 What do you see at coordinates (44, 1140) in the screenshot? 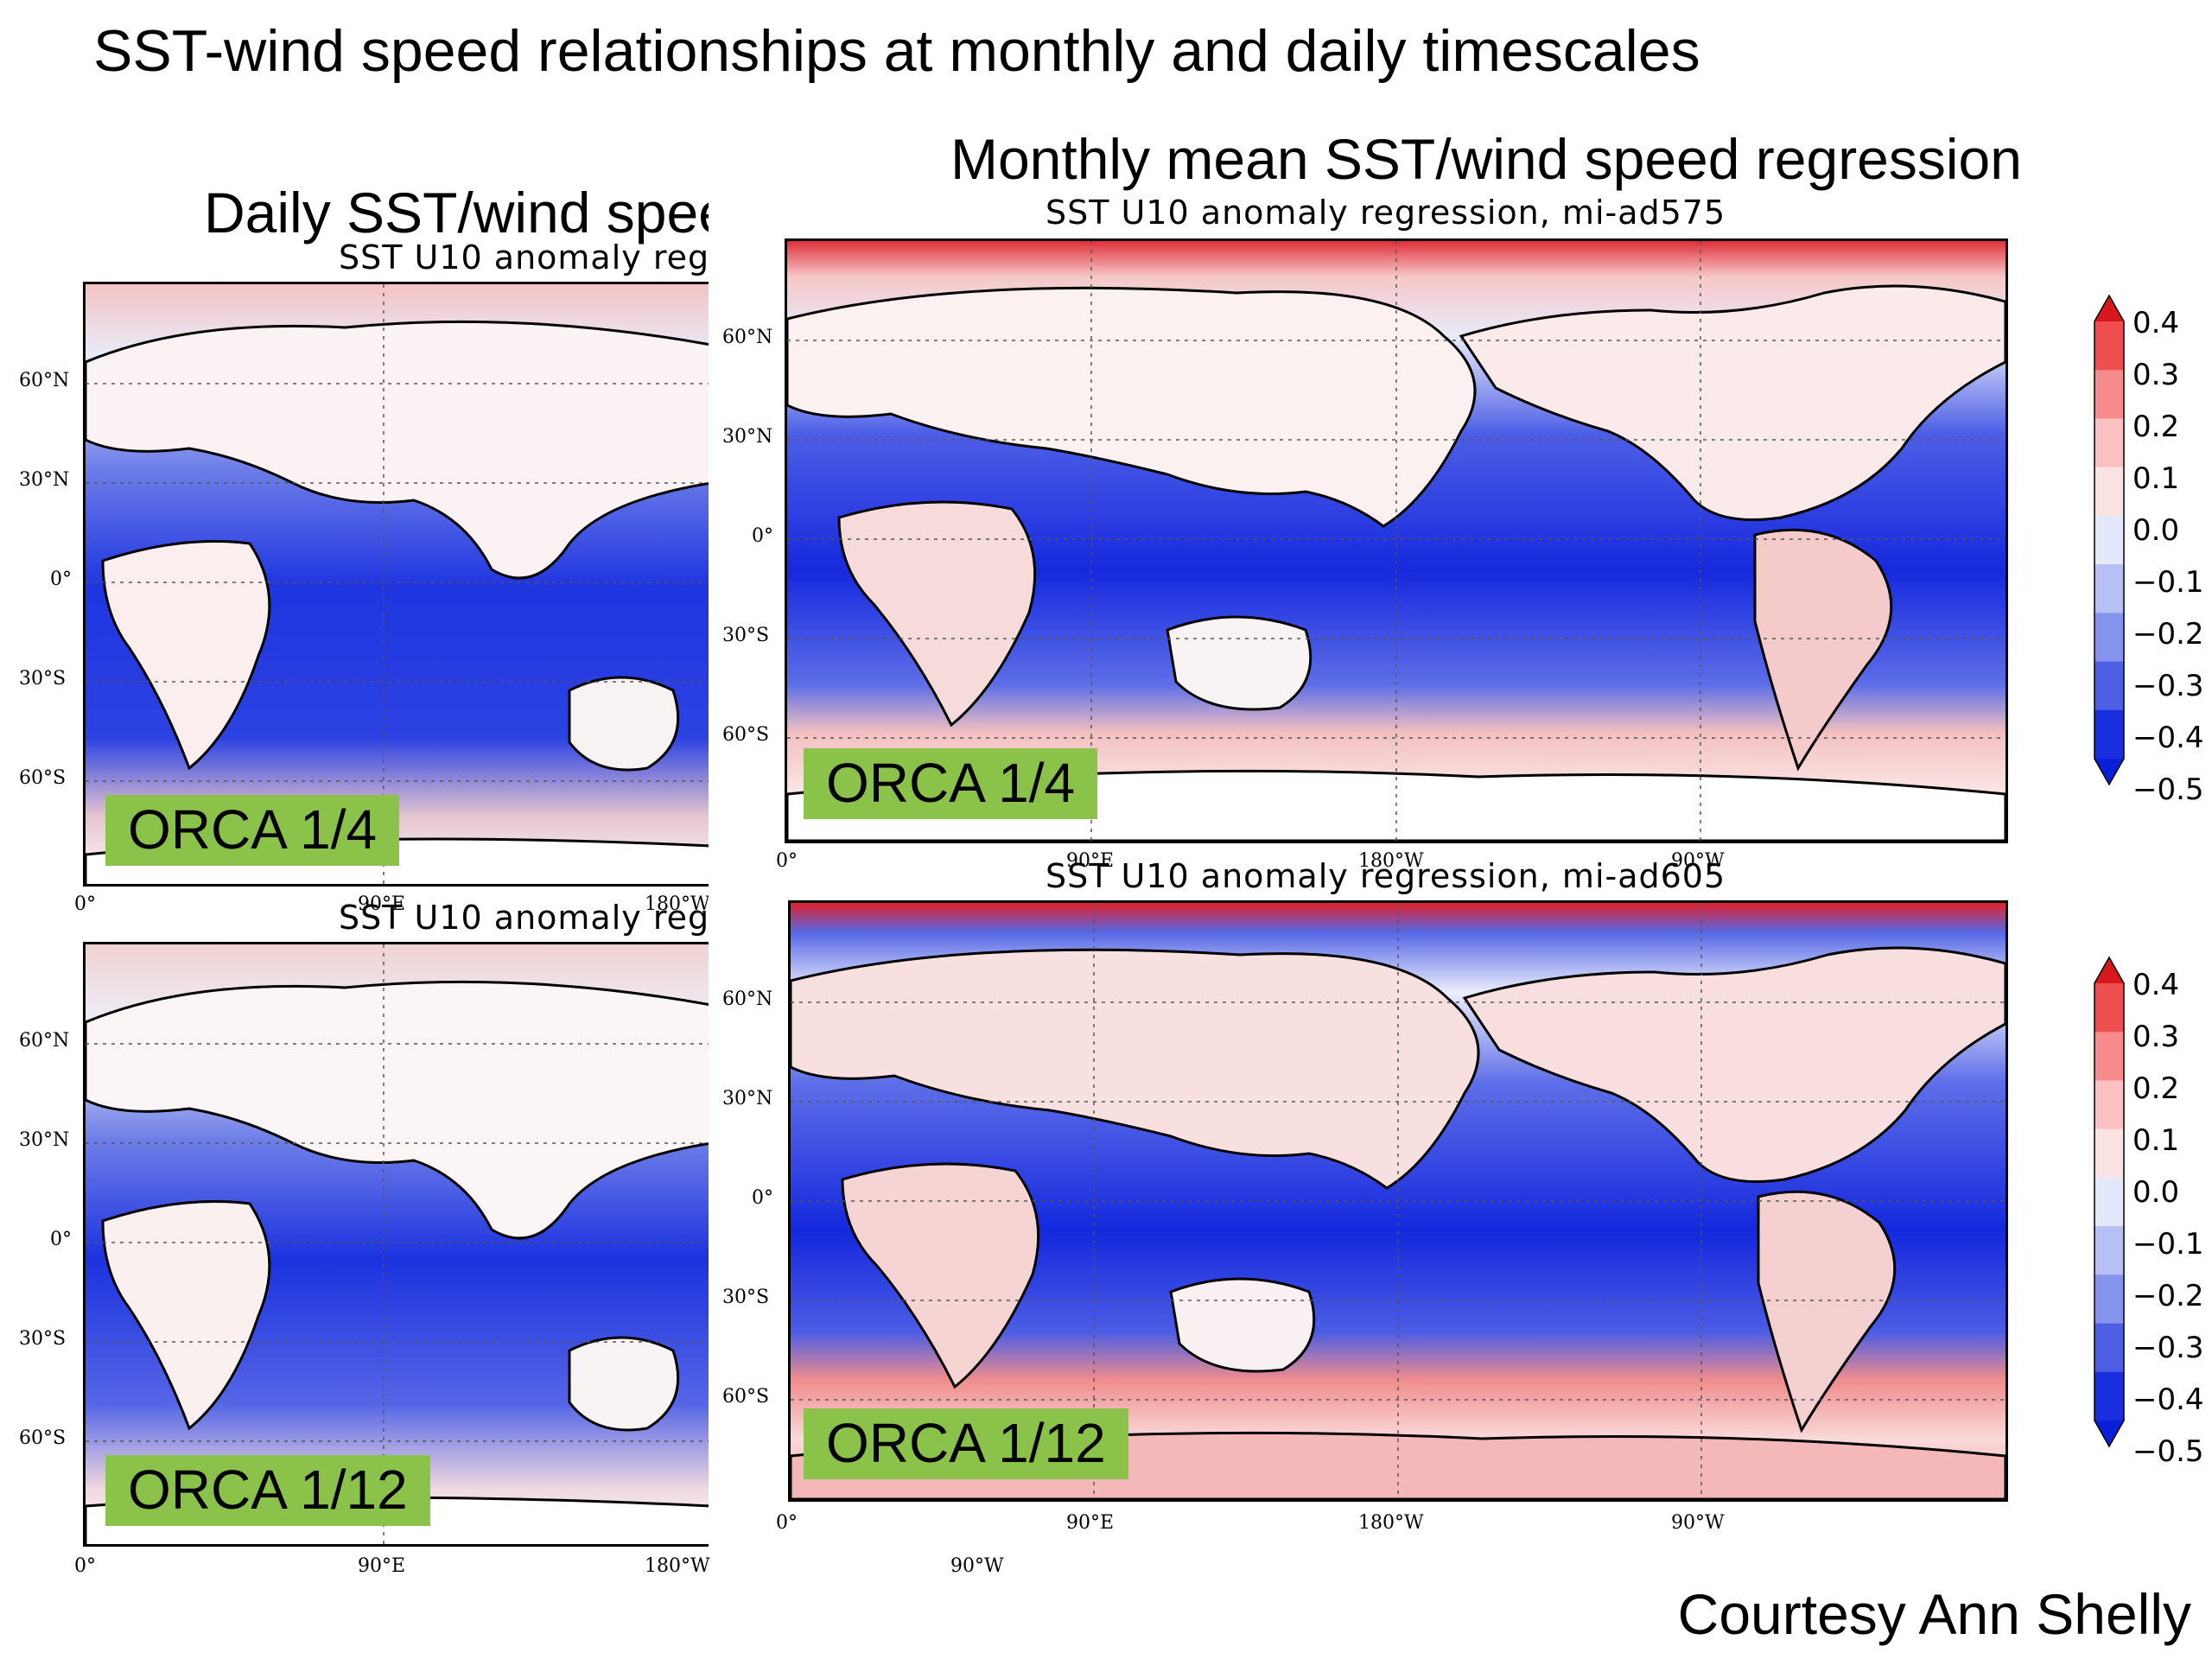
I see `daily-2-lat-30n: 30°N` at bounding box center [44, 1140].